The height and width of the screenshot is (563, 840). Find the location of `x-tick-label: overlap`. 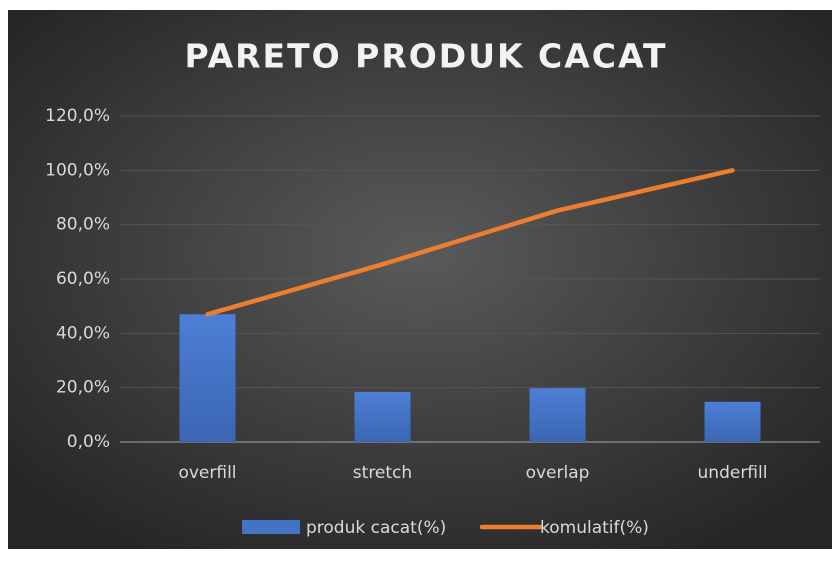

x-tick-label: overlap is located at coordinates (558, 473).